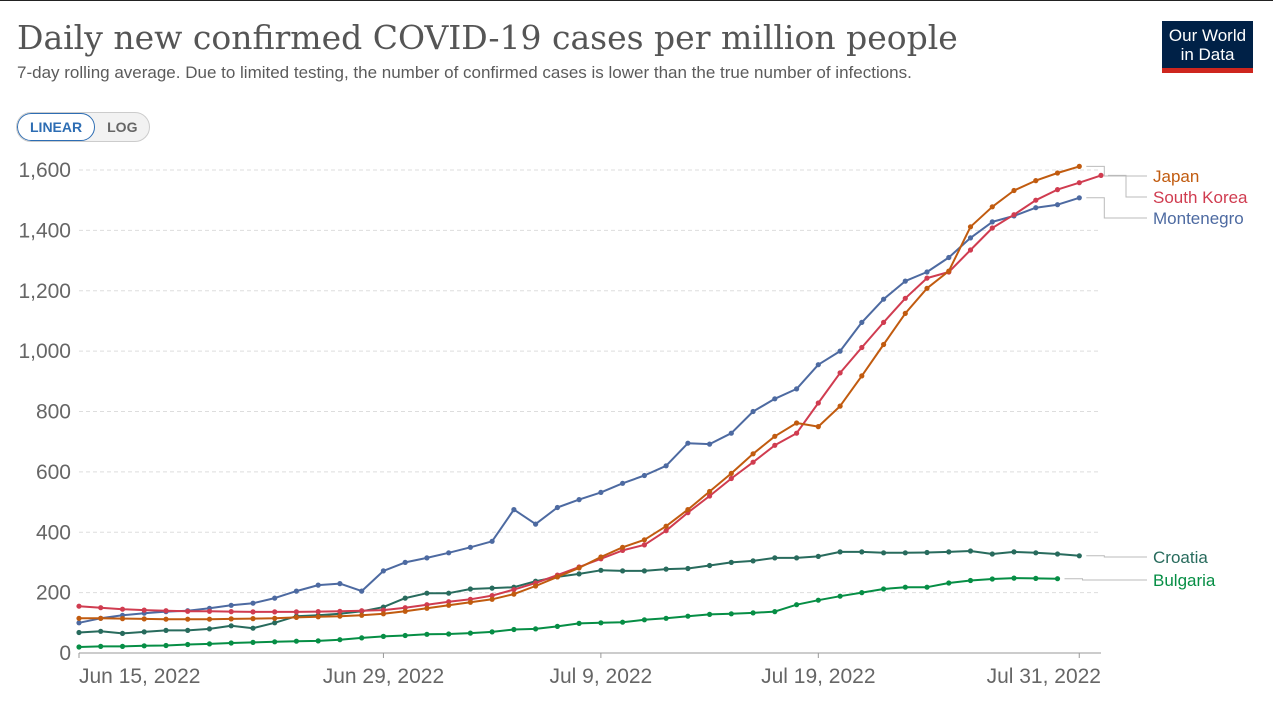  I want to click on x-tick-label: Jul 9, 2022, so click(600, 676).